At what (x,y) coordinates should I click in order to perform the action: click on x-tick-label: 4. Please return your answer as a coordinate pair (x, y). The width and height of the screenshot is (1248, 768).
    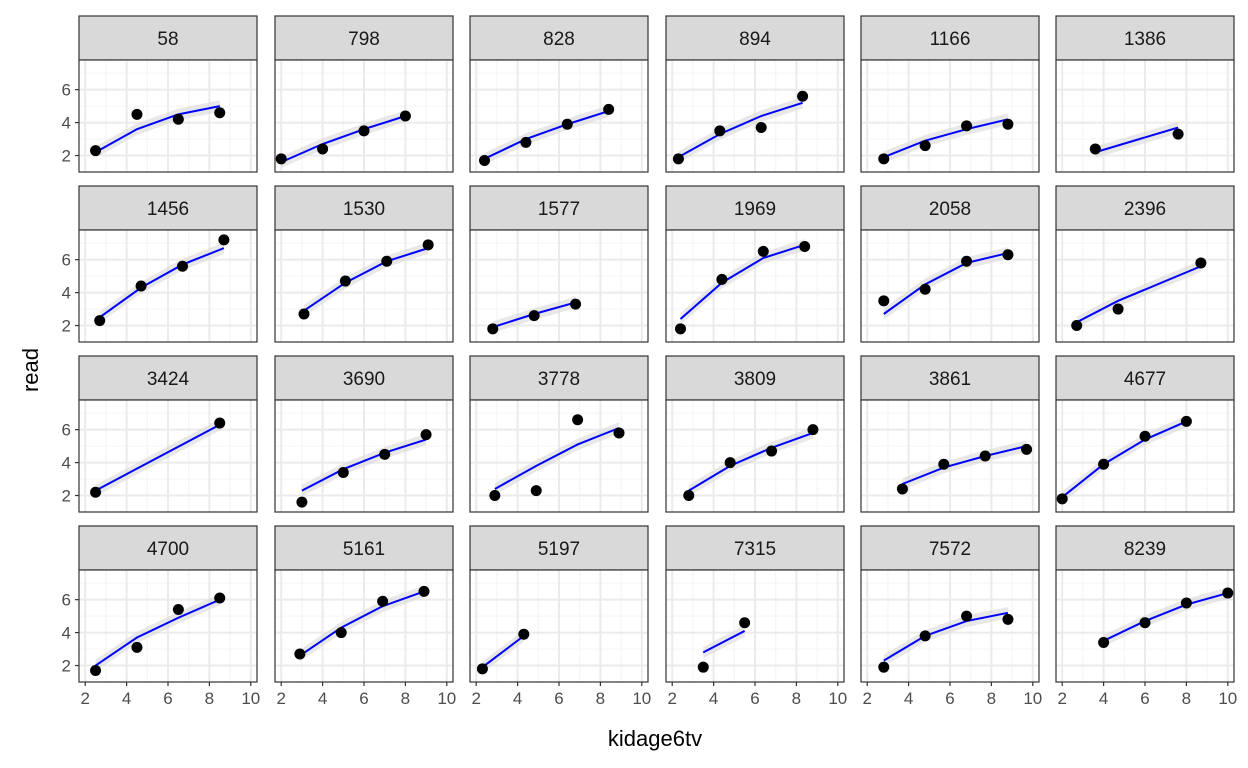
    Looking at the image, I should click on (517, 698).